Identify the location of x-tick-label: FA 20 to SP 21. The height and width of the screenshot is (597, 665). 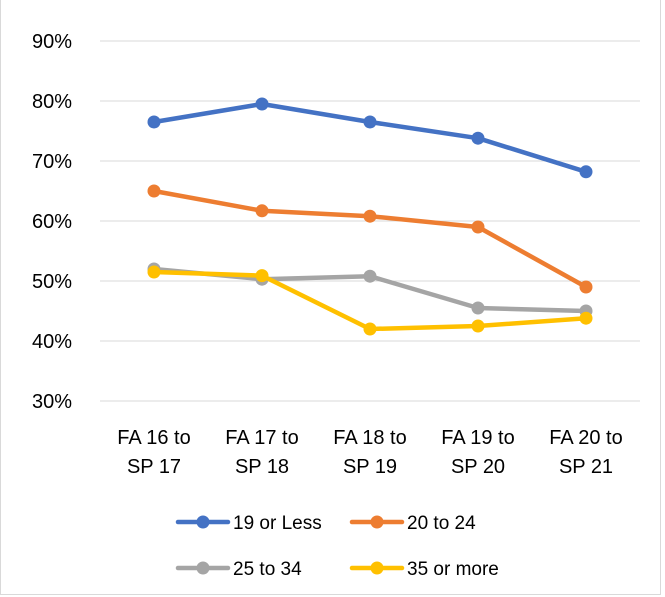
(585, 452).